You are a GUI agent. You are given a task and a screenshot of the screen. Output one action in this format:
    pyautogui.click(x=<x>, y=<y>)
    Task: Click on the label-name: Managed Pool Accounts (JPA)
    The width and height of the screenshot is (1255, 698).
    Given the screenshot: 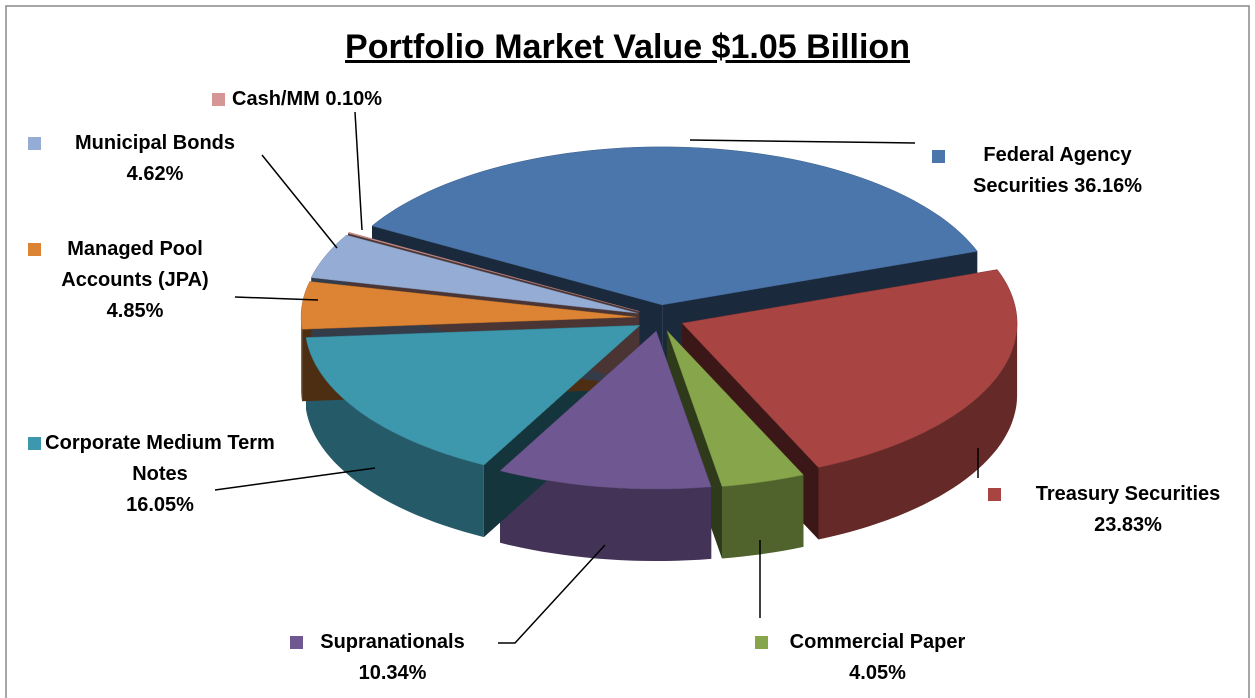 What is the action you would take?
    pyautogui.click(x=135, y=264)
    